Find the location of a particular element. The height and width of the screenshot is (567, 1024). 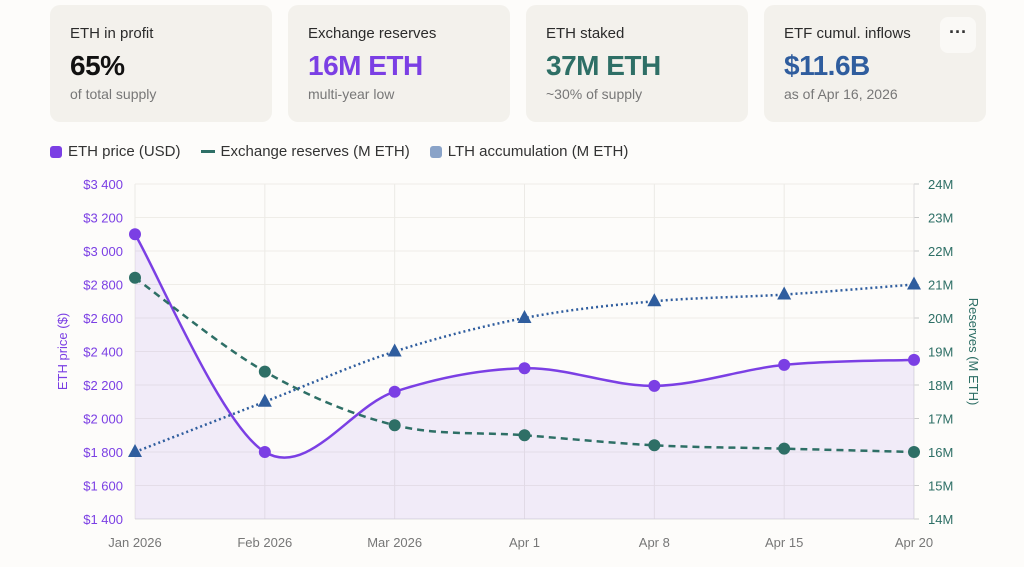

card-sub: of total supply is located at coordinates (113, 94).